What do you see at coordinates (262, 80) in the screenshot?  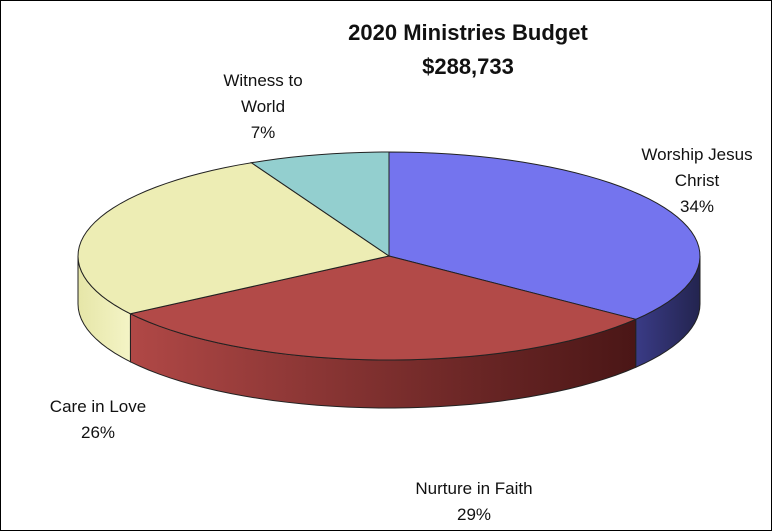 I see `slice-label-witness-line1: Witness to` at bounding box center [262, 80].